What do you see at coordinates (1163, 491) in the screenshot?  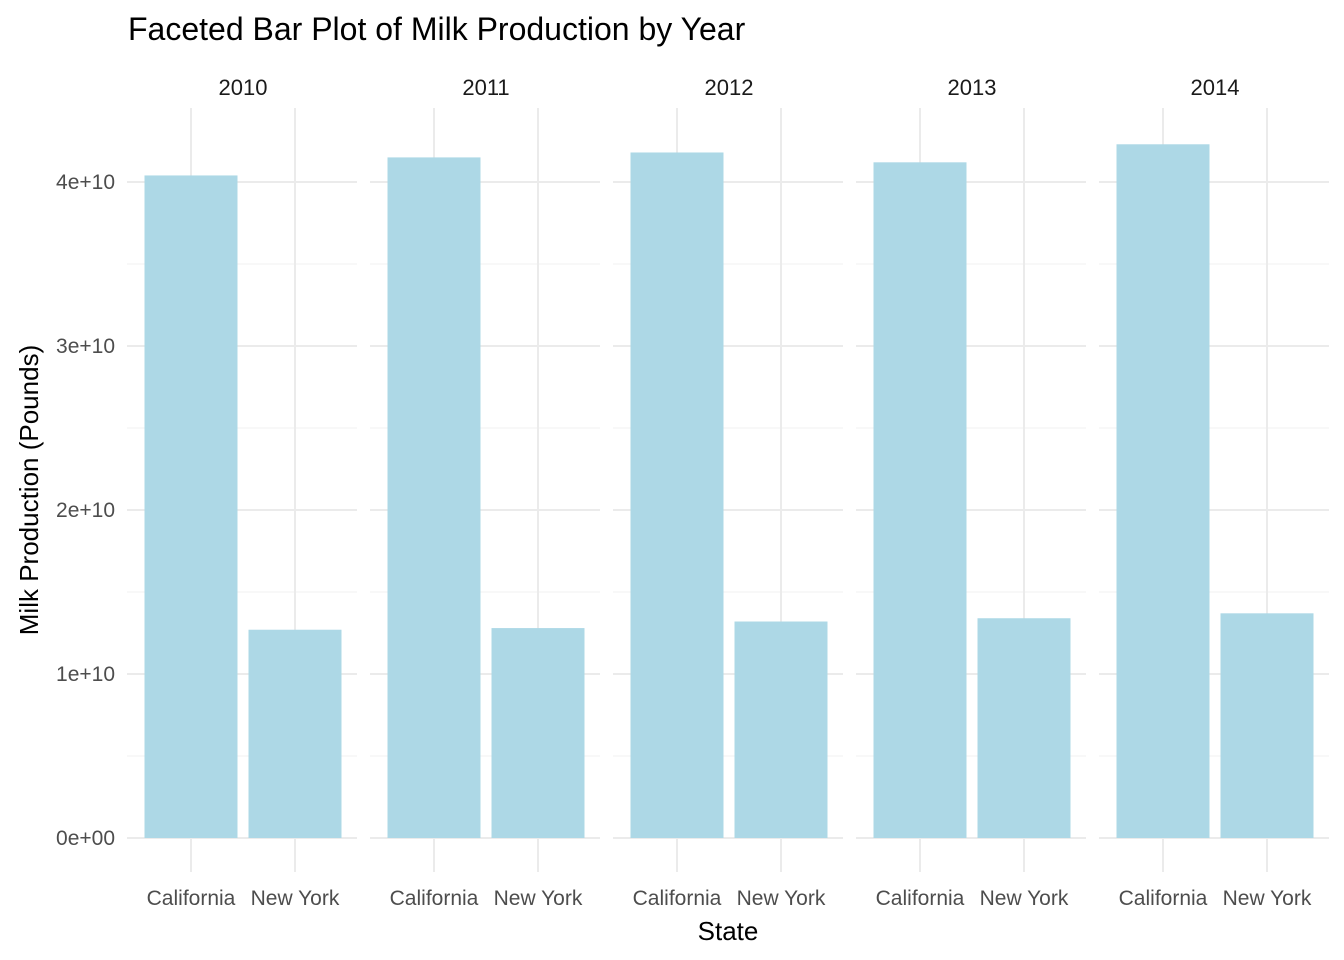 I see `bar-2014-california` at bounding box center [1163, 491].